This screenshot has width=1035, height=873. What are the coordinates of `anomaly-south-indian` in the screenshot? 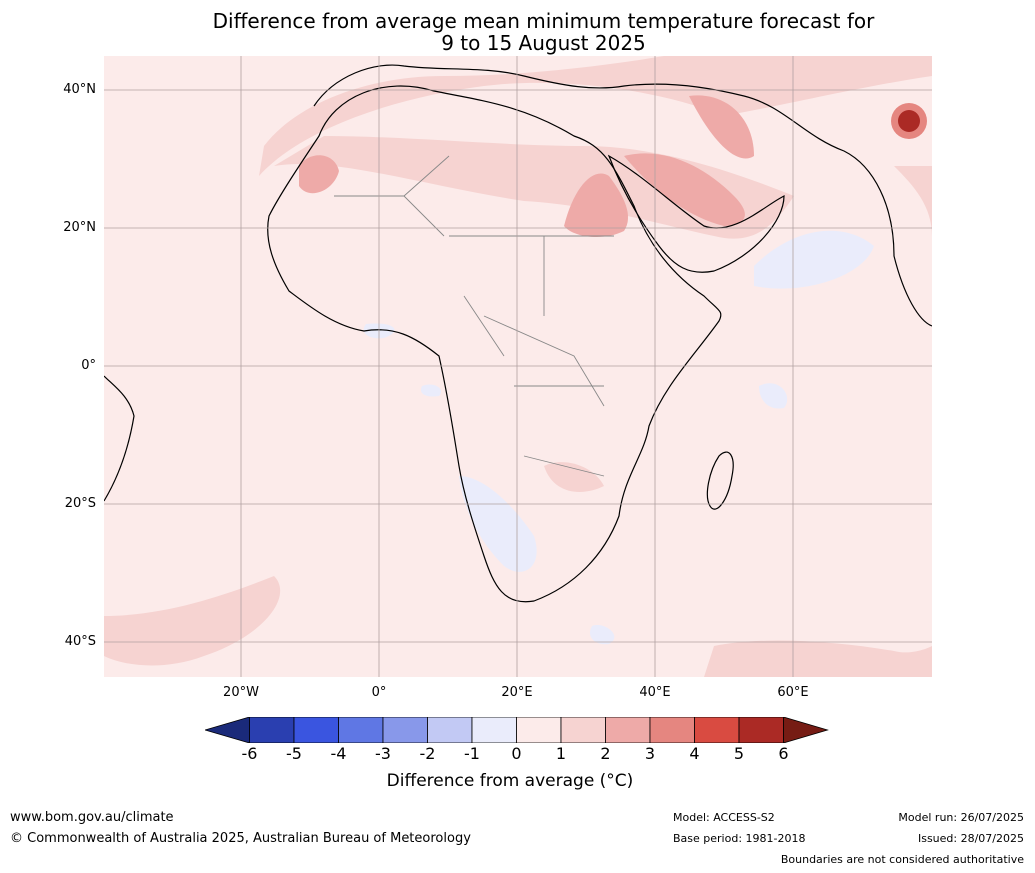 It's located at (818, 658).